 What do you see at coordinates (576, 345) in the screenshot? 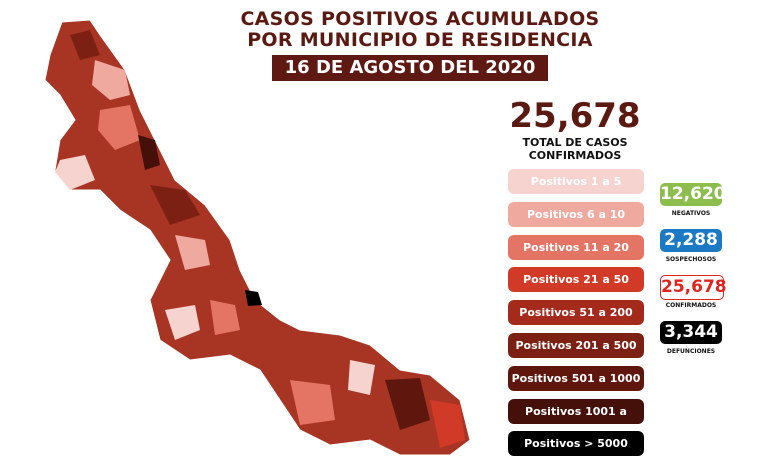
I see `legend-item: Positivos 201 a 500` at bounding box center [576, 345].